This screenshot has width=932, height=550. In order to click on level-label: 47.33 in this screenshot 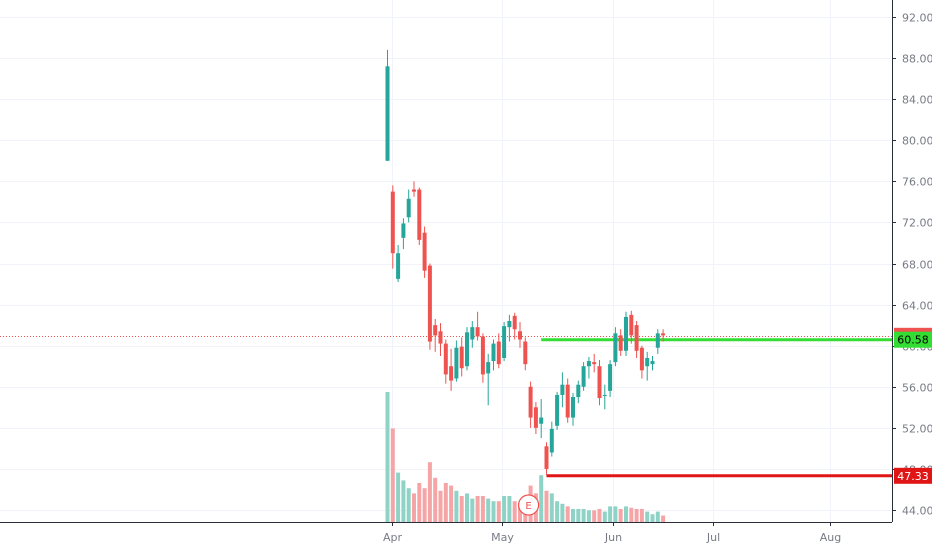, I will do `click(913, 476)`.